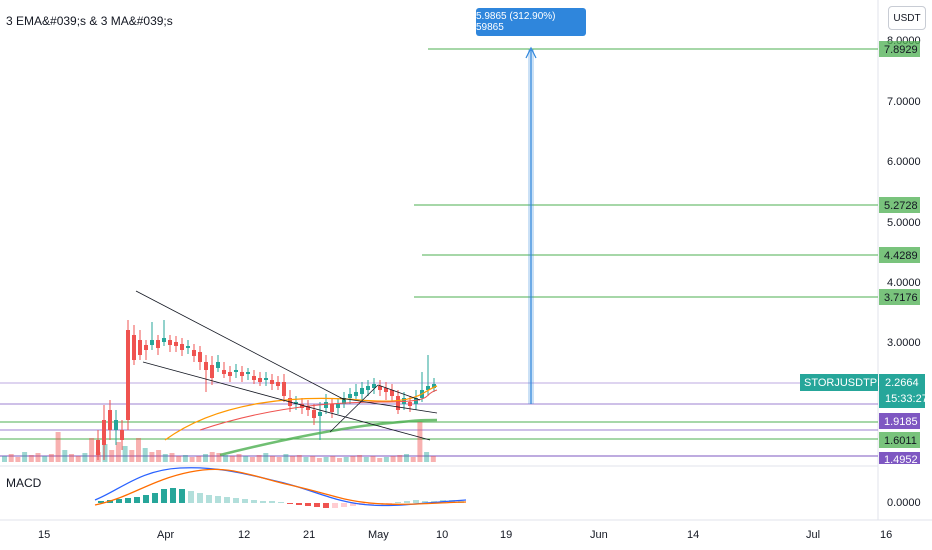 Image resolution: width=932 pixels, height=550 pixels. I want to click on time-label-14: 14, so click(693, 535).